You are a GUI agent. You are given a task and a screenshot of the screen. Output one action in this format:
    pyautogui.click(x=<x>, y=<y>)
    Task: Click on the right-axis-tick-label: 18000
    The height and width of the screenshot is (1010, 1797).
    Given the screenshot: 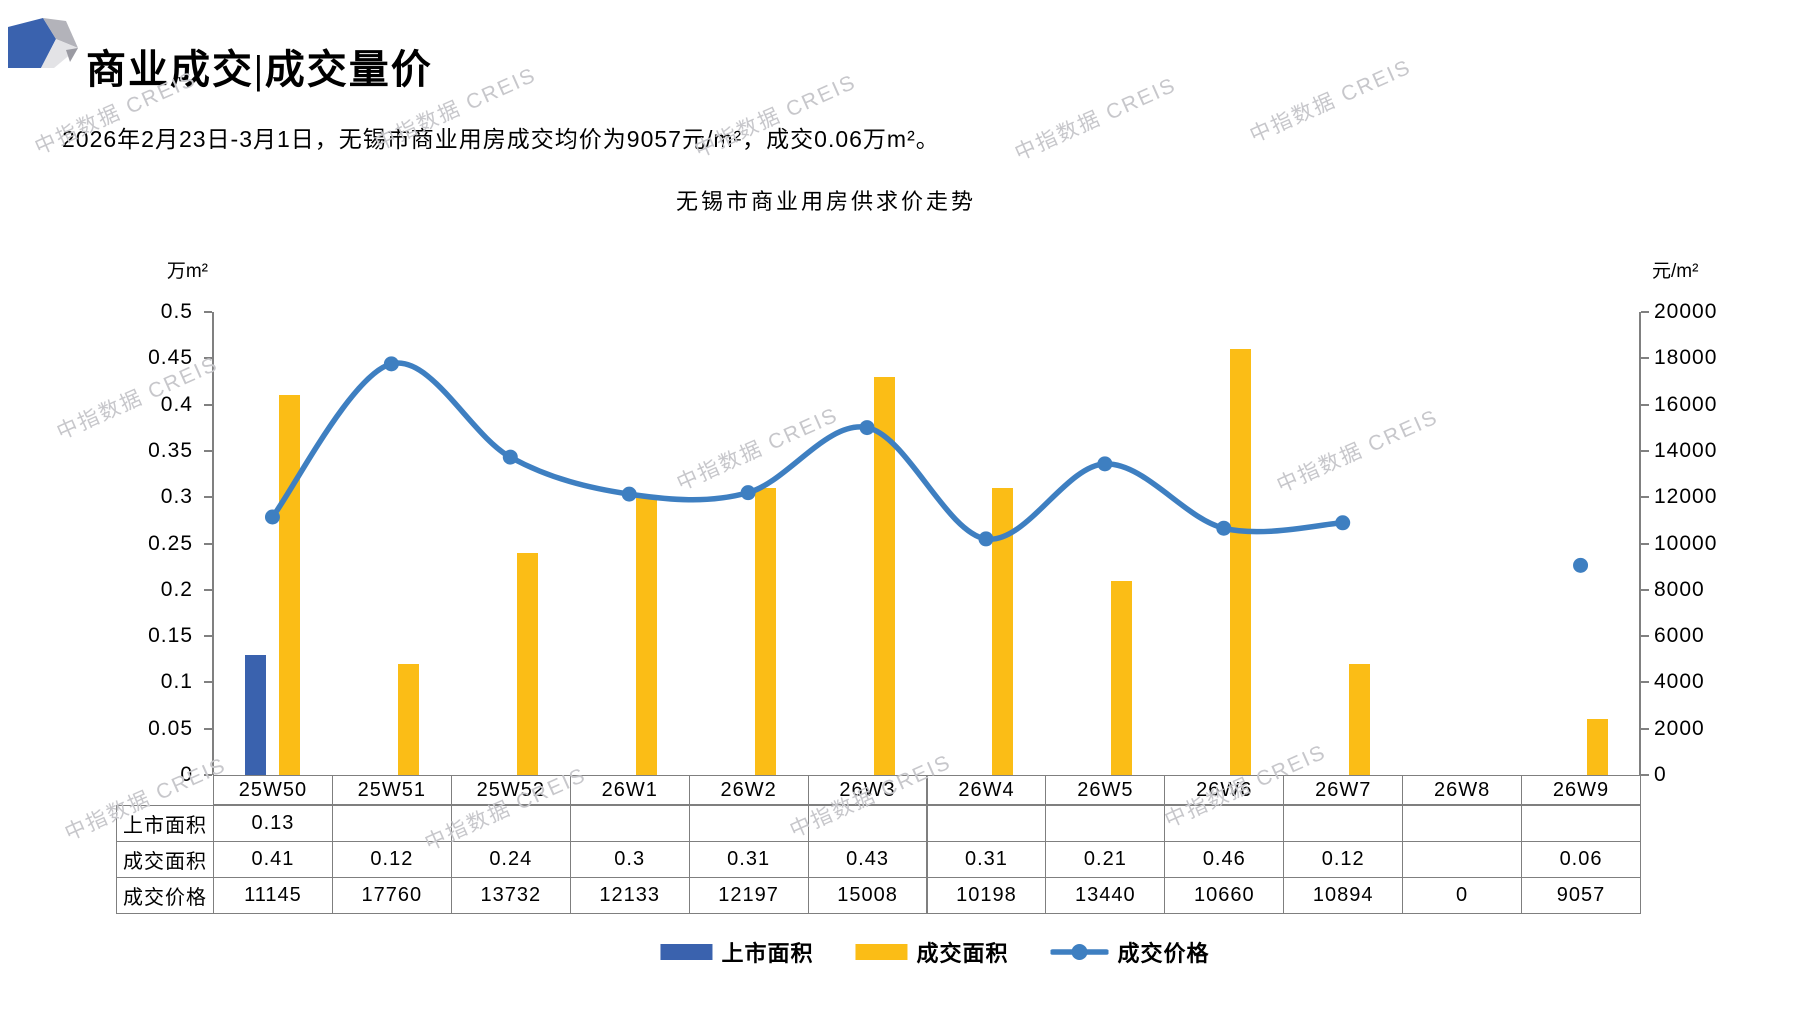 What is the action you would take?
    pyautogui.click(x=1686, y=358)
    